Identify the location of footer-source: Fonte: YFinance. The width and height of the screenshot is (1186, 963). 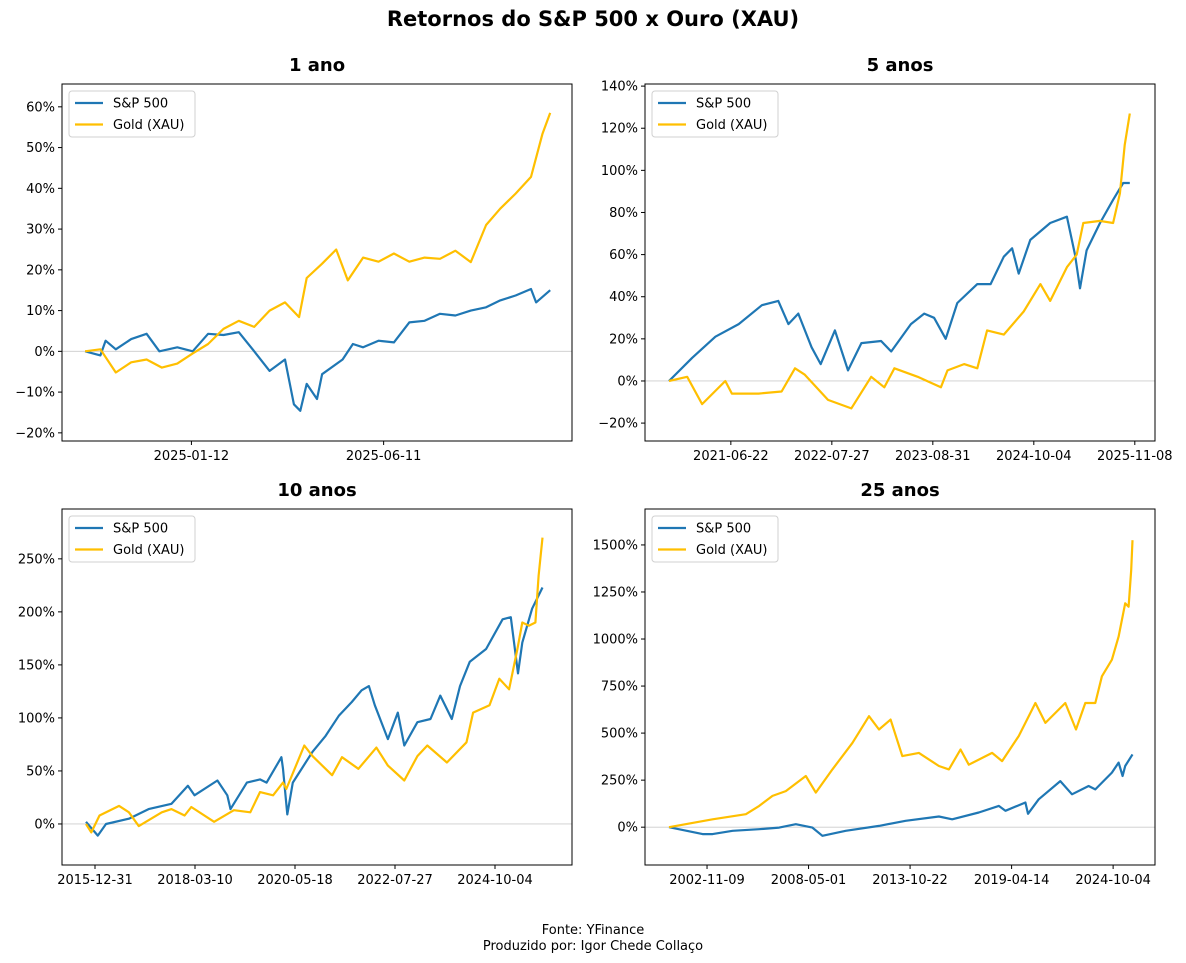
(593, 930).